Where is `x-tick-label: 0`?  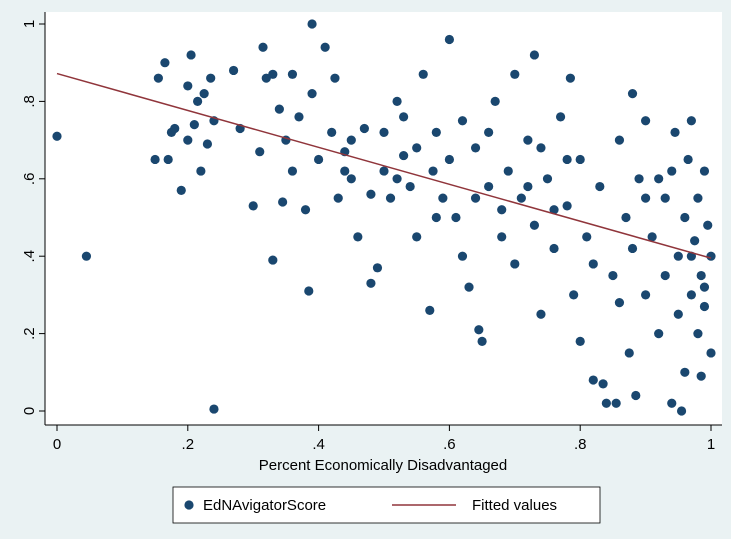 x-tick-label: 0 is located at coordinates (57, 444).